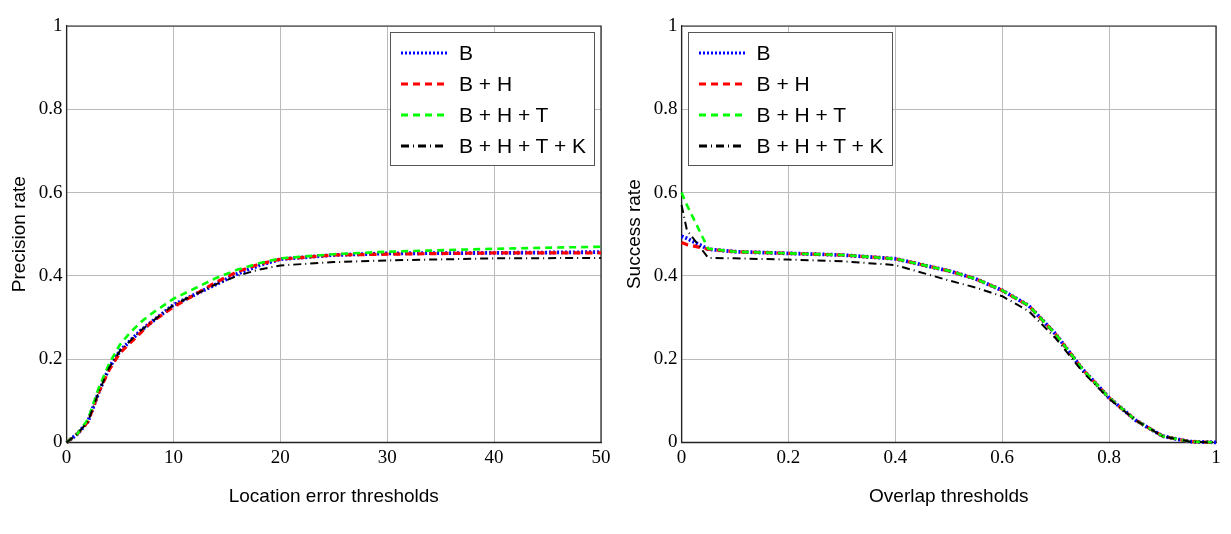 This screenshot has height=534, width=1231. Describe the element at coordinates (280, 456) in the screenshot. I see `x-tick-label: 20` at that location.